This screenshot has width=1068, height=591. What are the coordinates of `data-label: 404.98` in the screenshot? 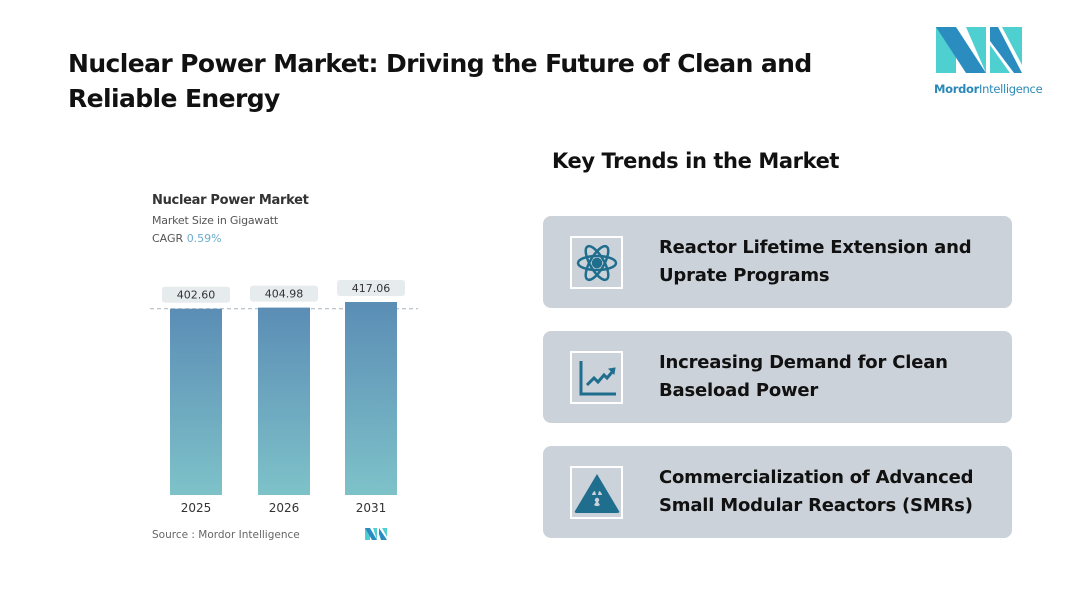 It's located at (284, 294).